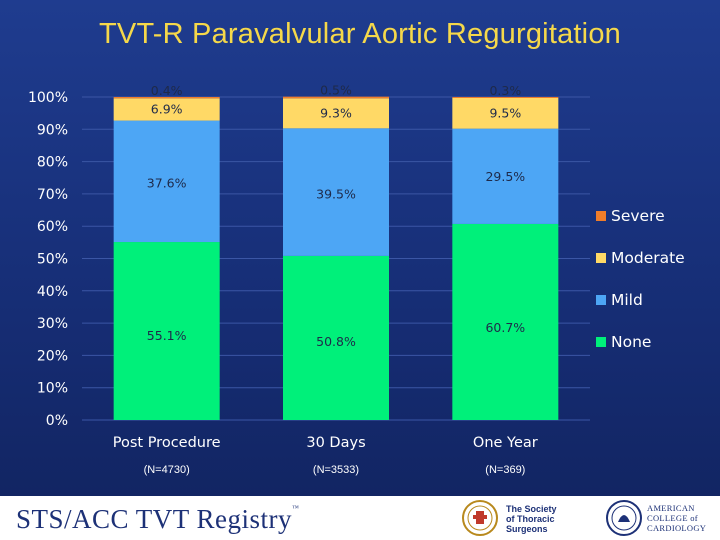 This screenshot has height=540, width=720. Describe the element at coordinates (336, 341) in the screenshot. I see `data-label: 50.8%` at that location.